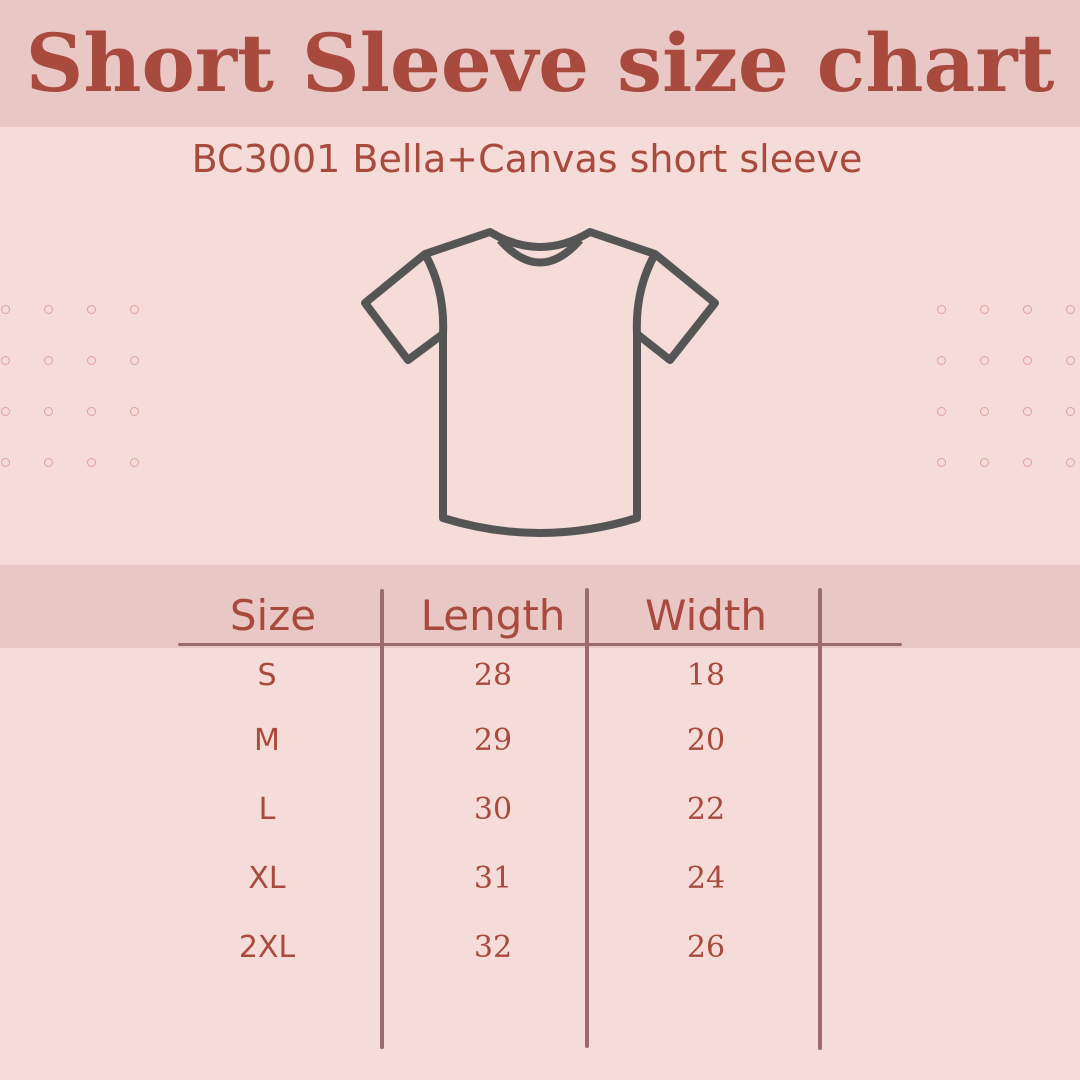  What do you see at coordinates (706, 947) in the screenshot?
I see `cell-width: 26` at bounding box center [706, 947].